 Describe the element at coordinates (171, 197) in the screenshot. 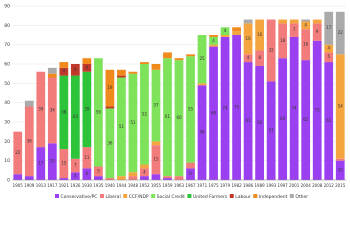

I see `legend-label: Social Credit` at that location.